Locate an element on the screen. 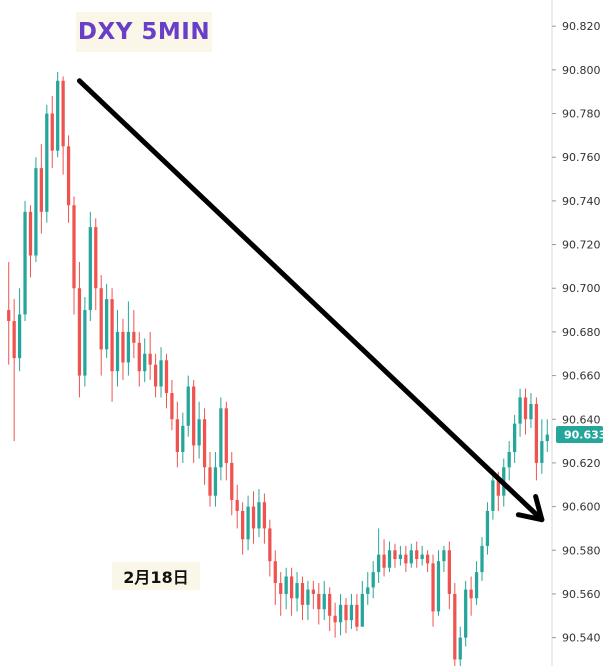  date-annotation-box: 2月18日 is located at coordinates (156, 576).